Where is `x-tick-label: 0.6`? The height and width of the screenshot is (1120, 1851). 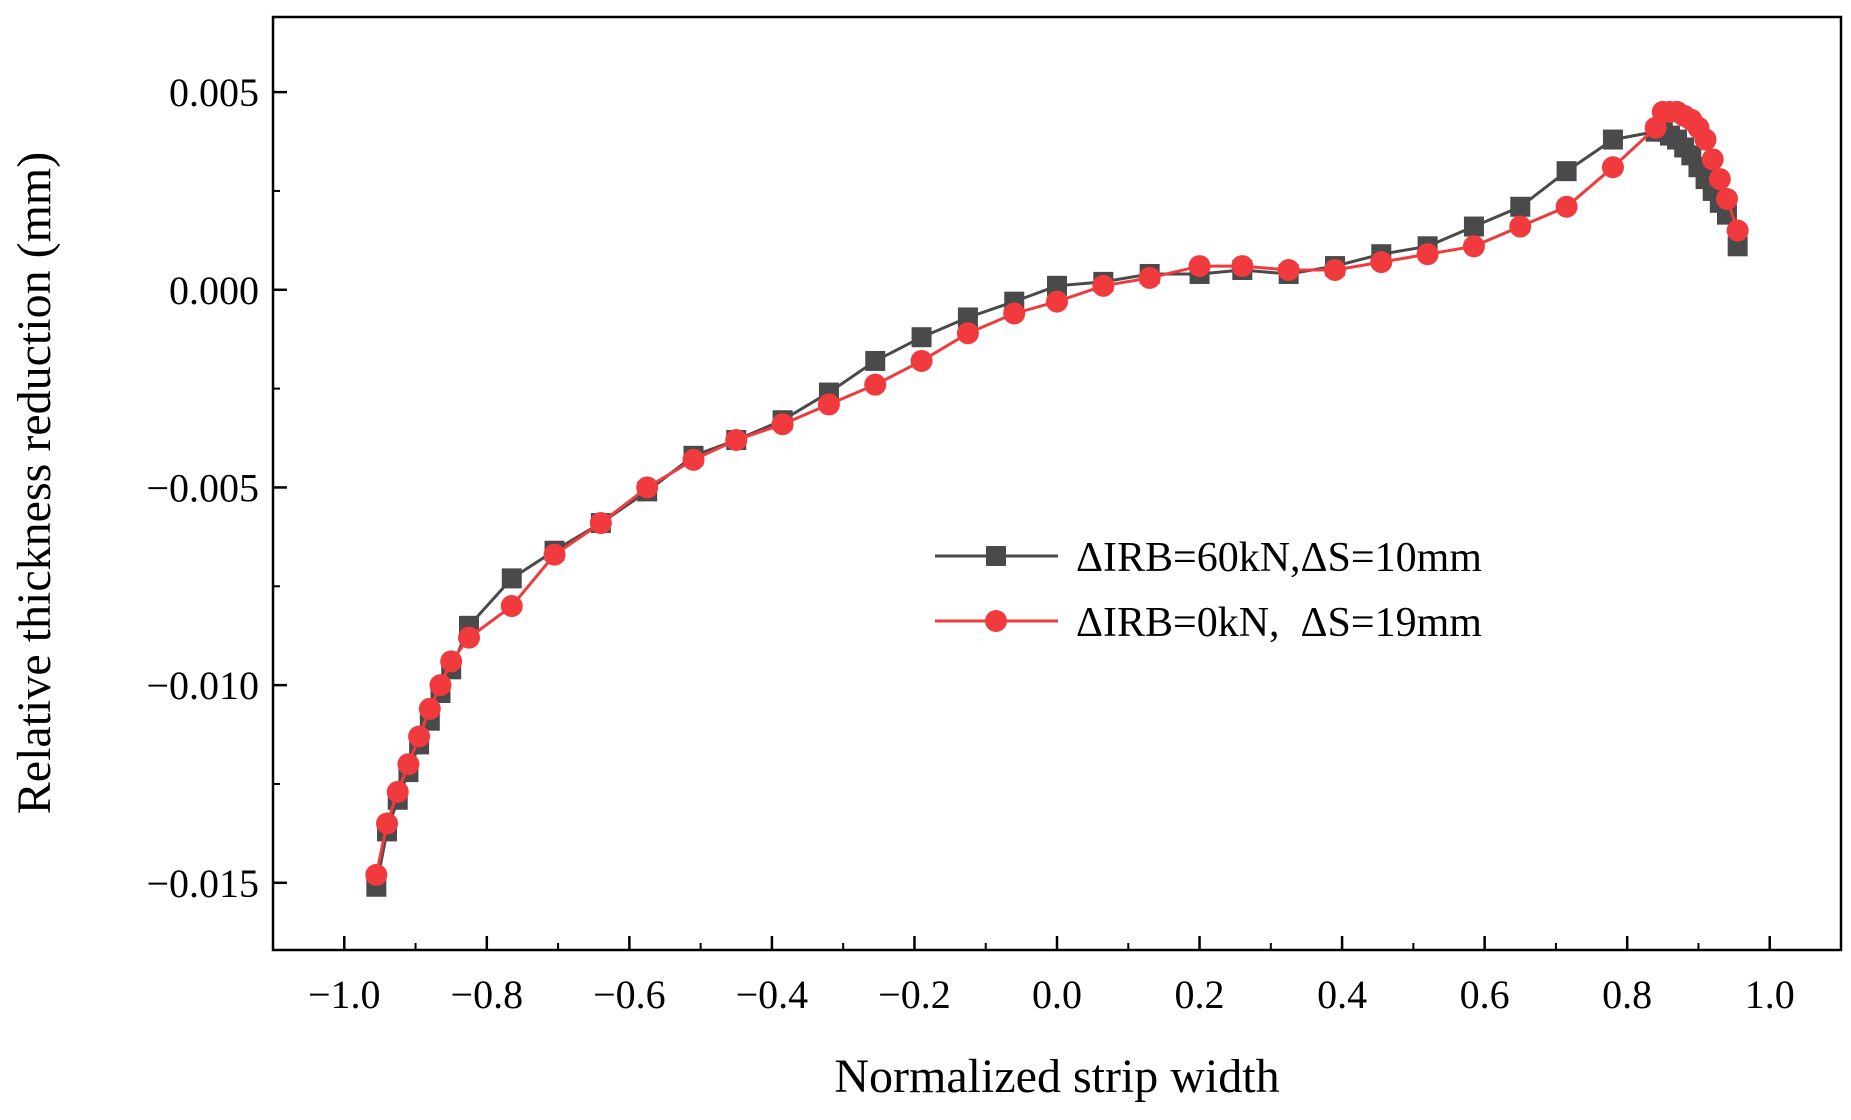 x-tick-label: 0.6 is located at coordinates (1485, 994).